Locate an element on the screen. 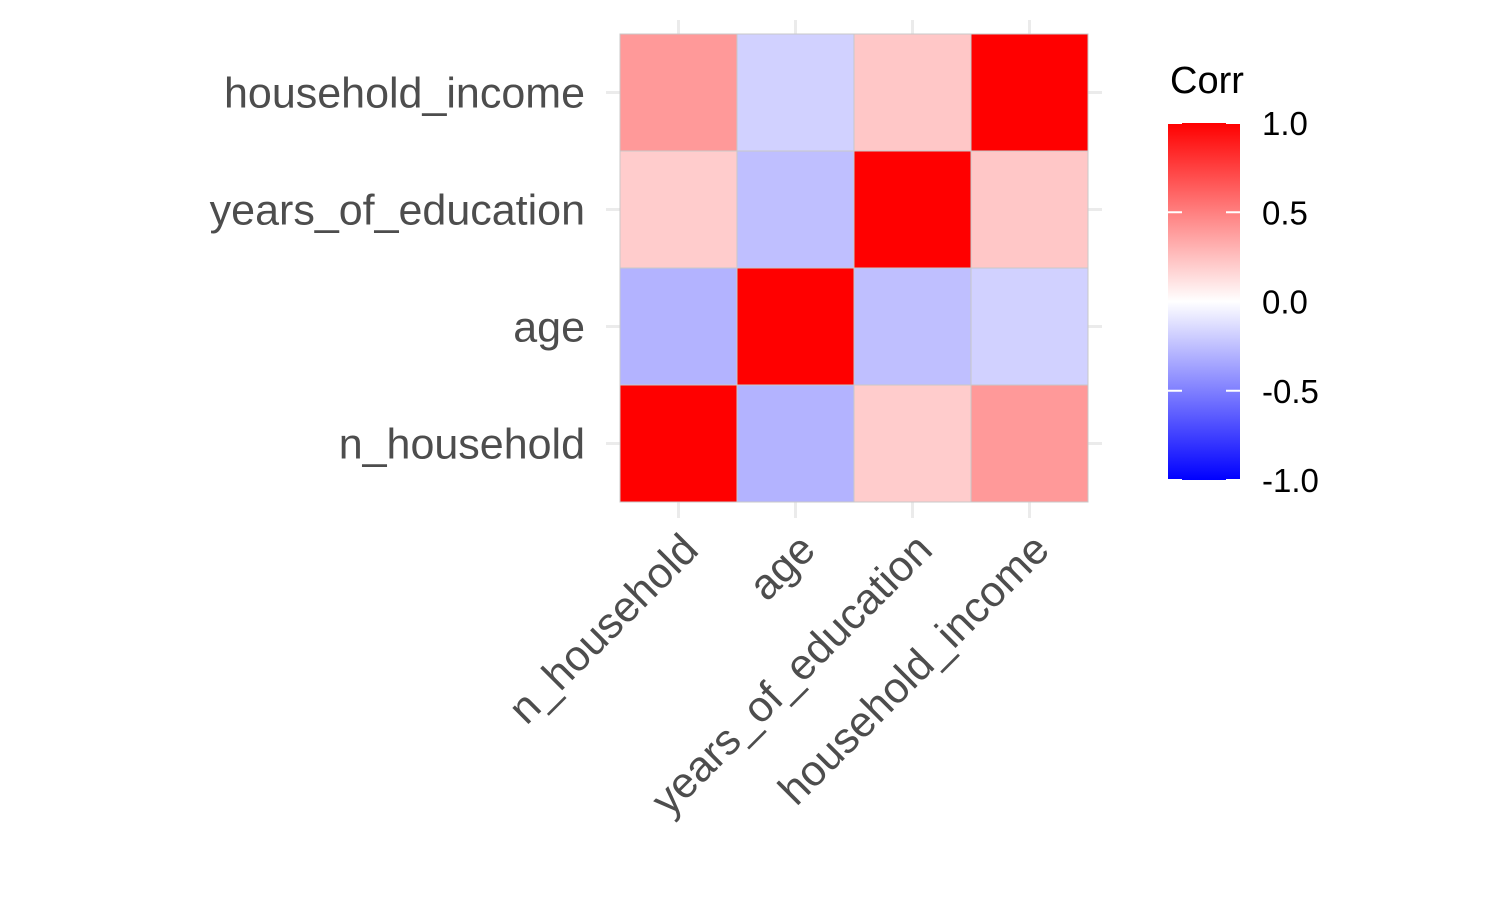 This screenshot has height=900, width=1500. y-tick-label: years_of_education is located at coordinates (397, 211).